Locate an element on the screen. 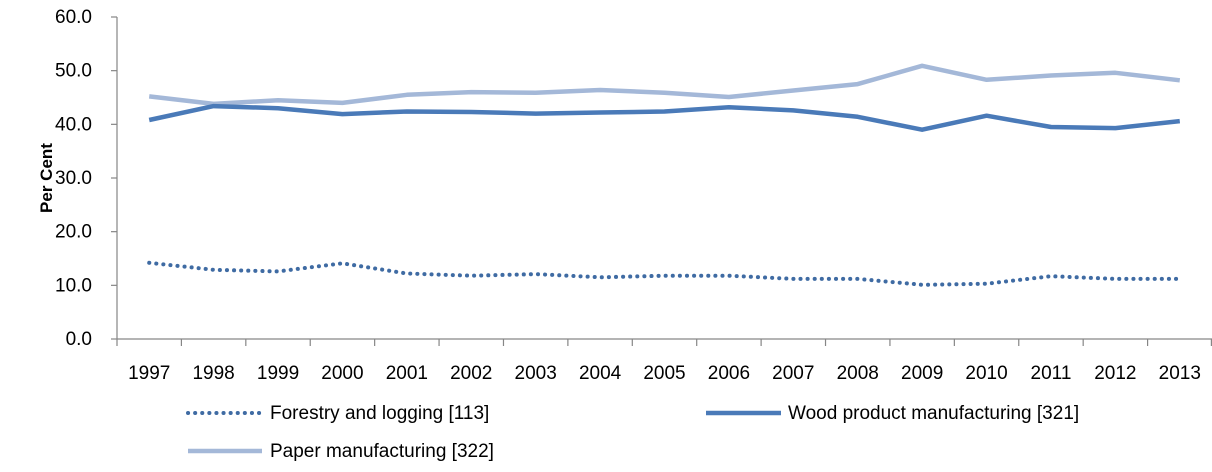 The width and height of the screenshot is (1212, 472). y-axis-title: Per Cent is located at coordinates (46, 178).